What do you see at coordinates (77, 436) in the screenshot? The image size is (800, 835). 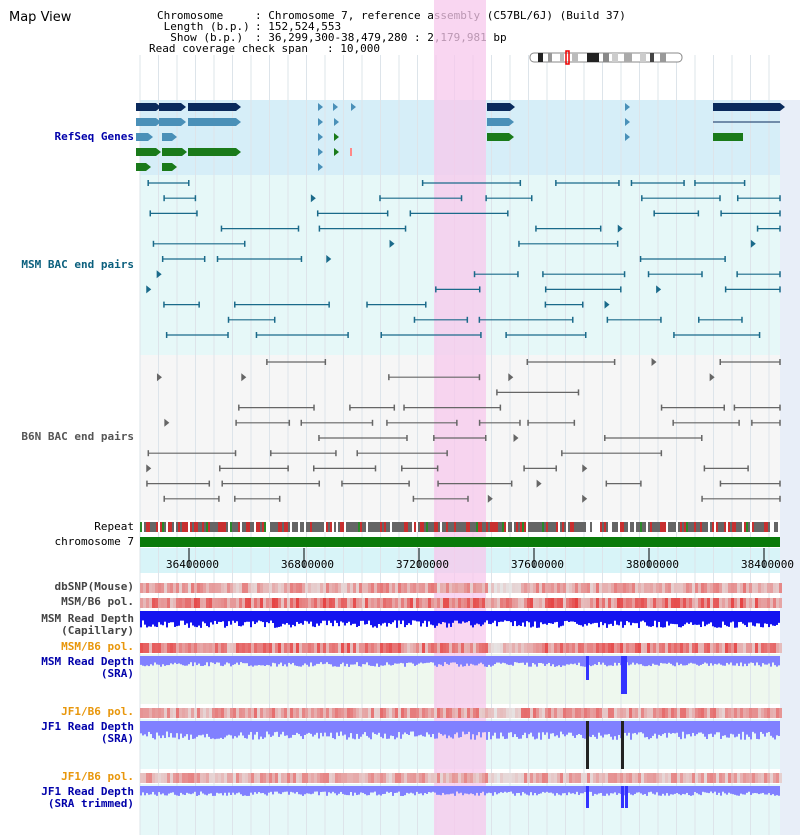 I see `track-label-b6n-bac: B6N BAC end pairs` at bounding box center [77, 436].